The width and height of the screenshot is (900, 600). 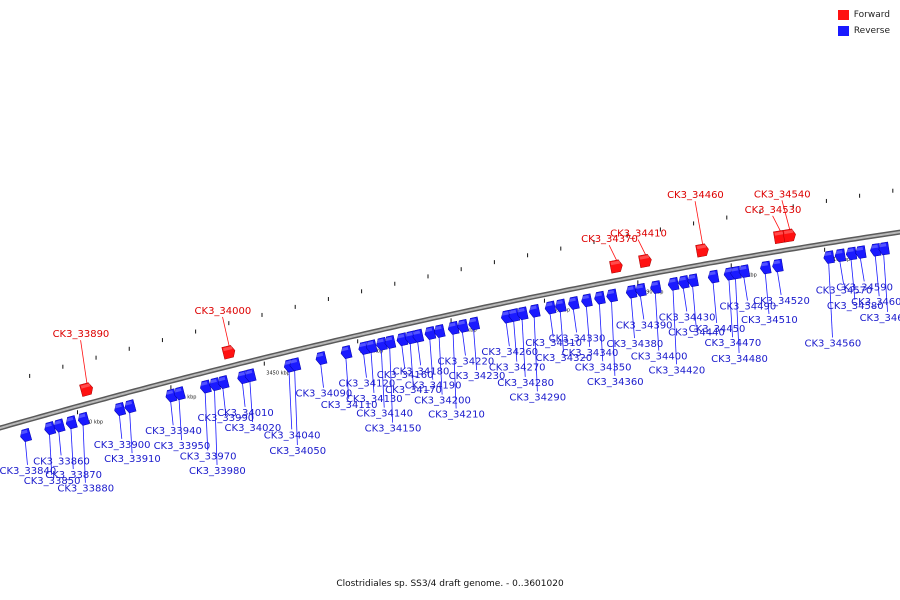 I want to click on gene-label: CK3_34020, so click(x=253, y=428).